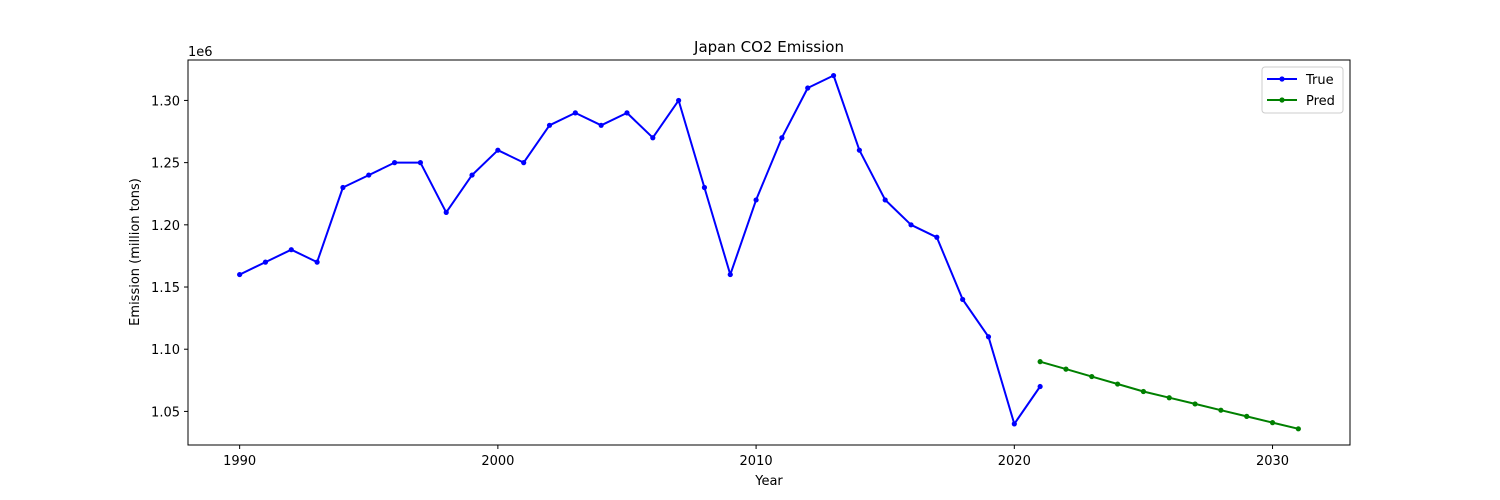  I want to click on legend-label-pred: Pred, so click(1320, 101).